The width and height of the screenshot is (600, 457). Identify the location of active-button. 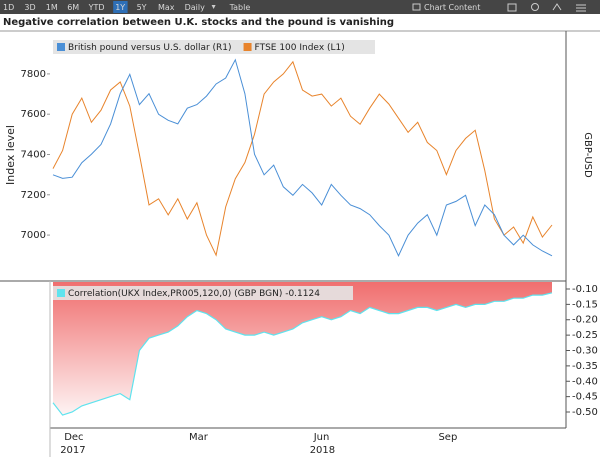
(120, 7).